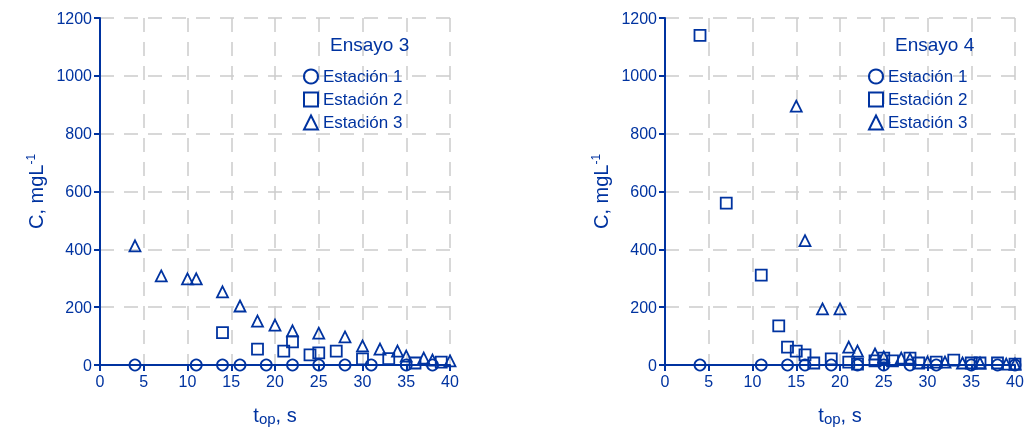 The width and height of the screenshot is (1029, 434). Describe the element at coordinates (935, 44) in the screenshot. I see `legend-title: Ensayo 4` at that location.